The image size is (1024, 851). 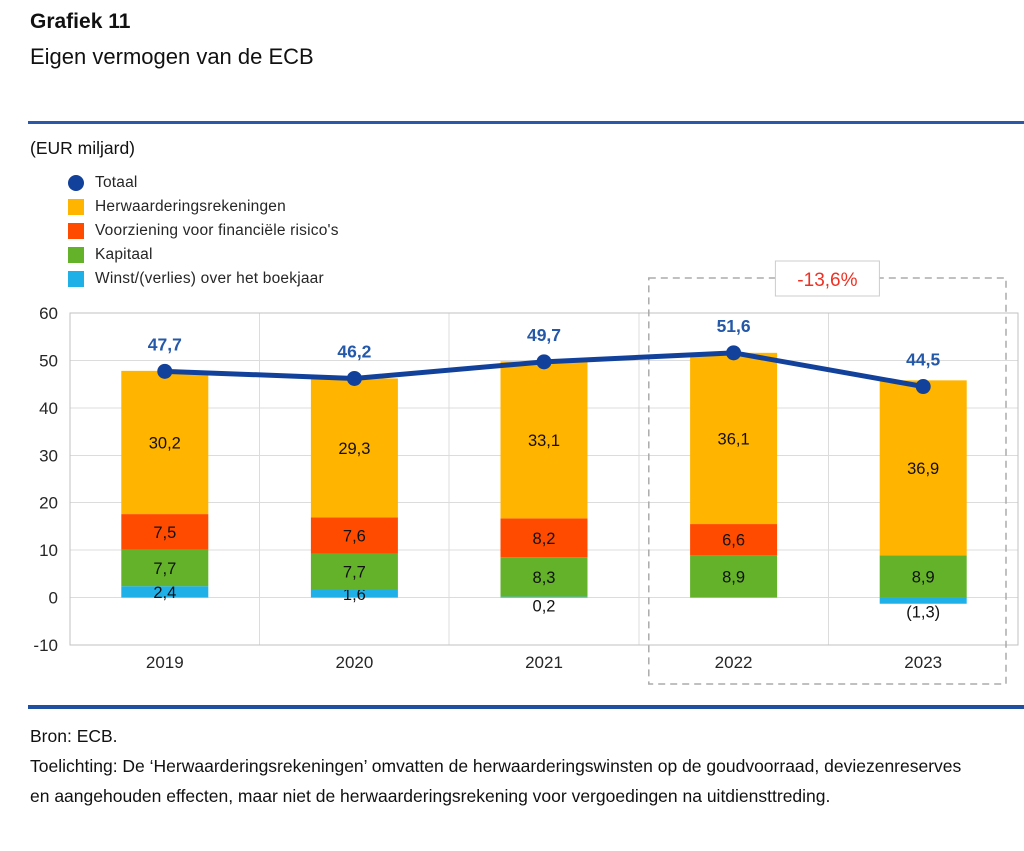 What do you see at coordinates (734, 662) in the screenshot?
I see `x-axis-category-label: 2022` at bounding box center [734, 662].